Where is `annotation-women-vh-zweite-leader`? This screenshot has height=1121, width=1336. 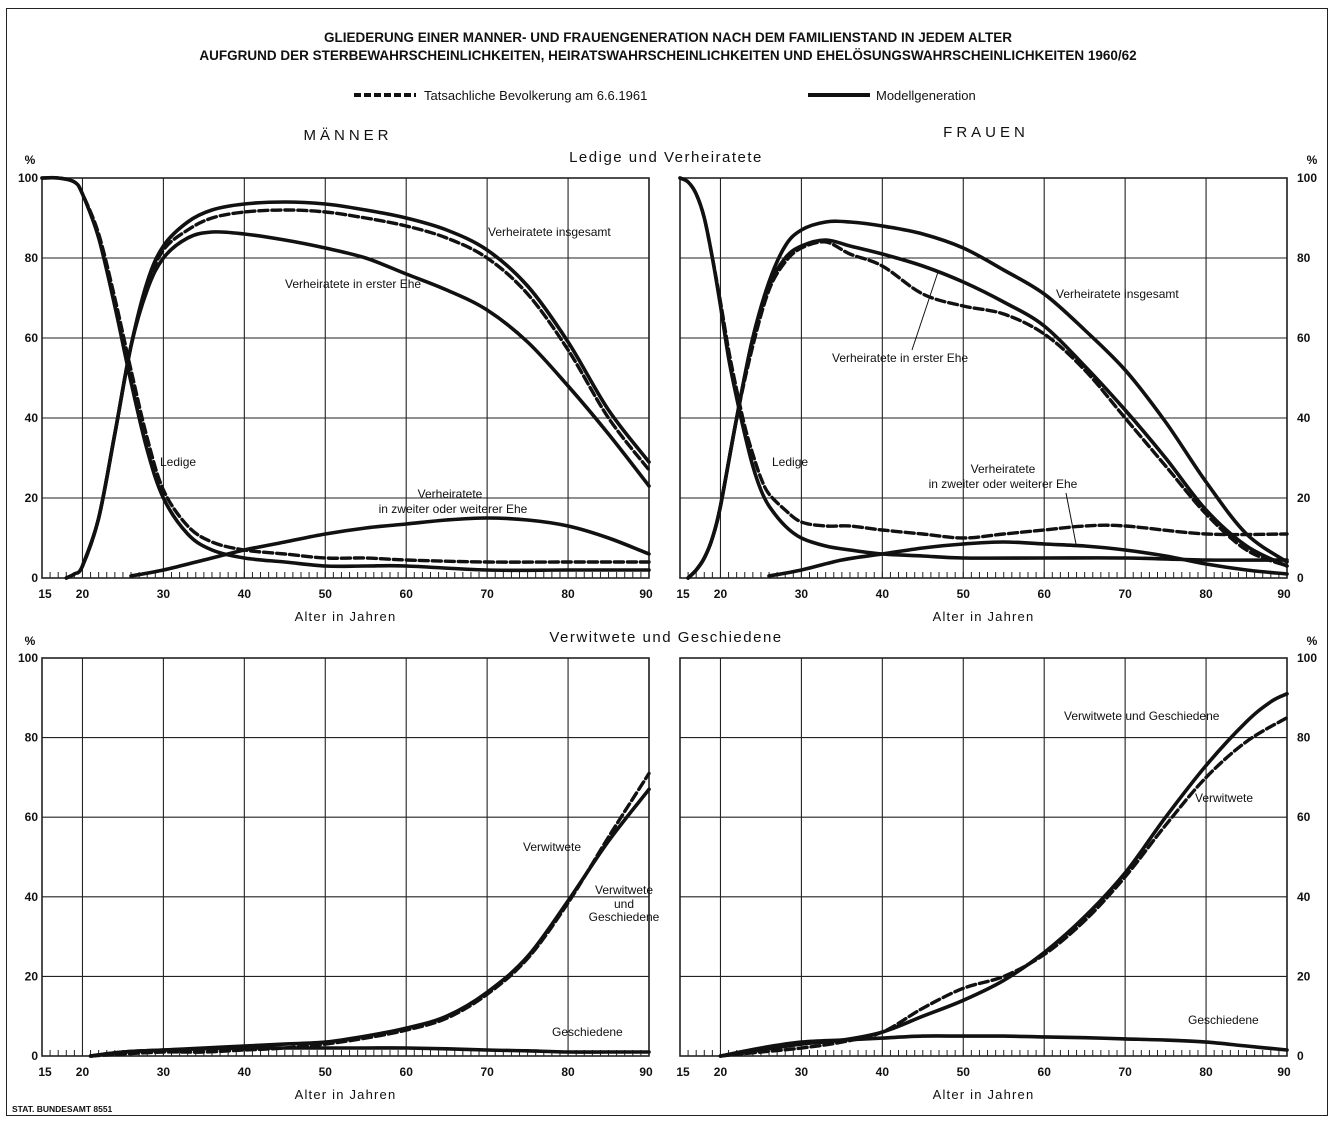
annotation-women-vh-zweite-leader is located at coordinates (1071, 518).